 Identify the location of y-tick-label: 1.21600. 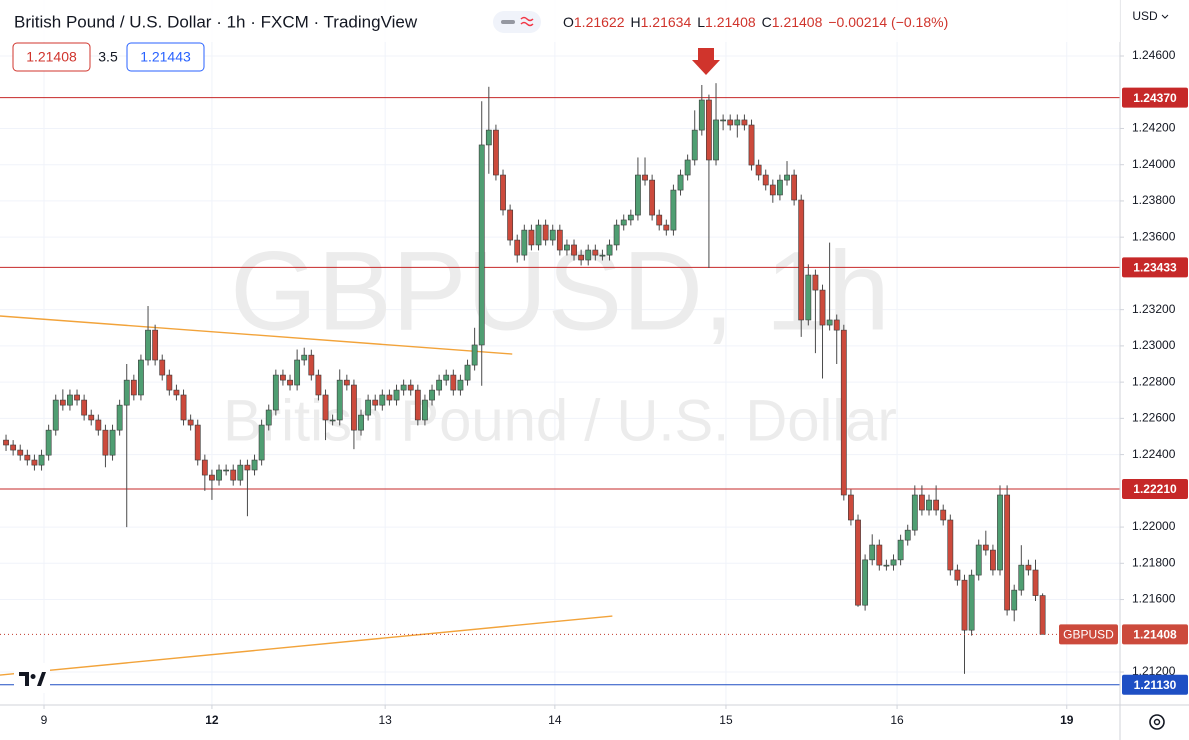
(1154, 599).